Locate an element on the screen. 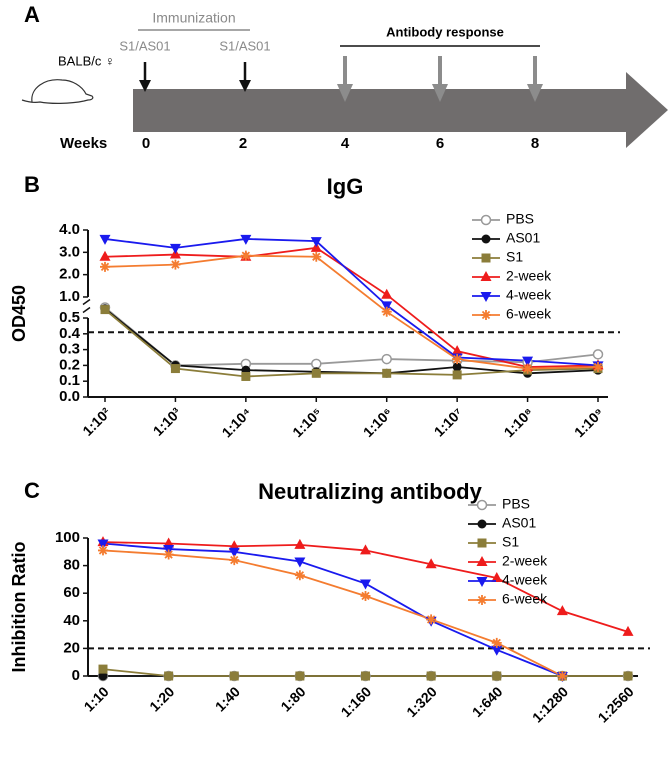 Image resolution: width=672 pixels, height=771 pixels. y-tick-label: 0.1 is located at coordinates (69, 380).